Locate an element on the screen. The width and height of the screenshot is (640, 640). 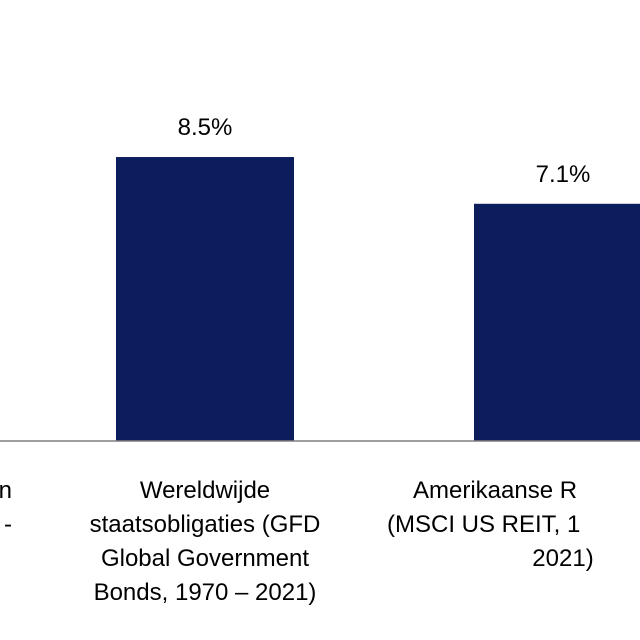
value-label: 8.5% is located at coordinates (205, 127).